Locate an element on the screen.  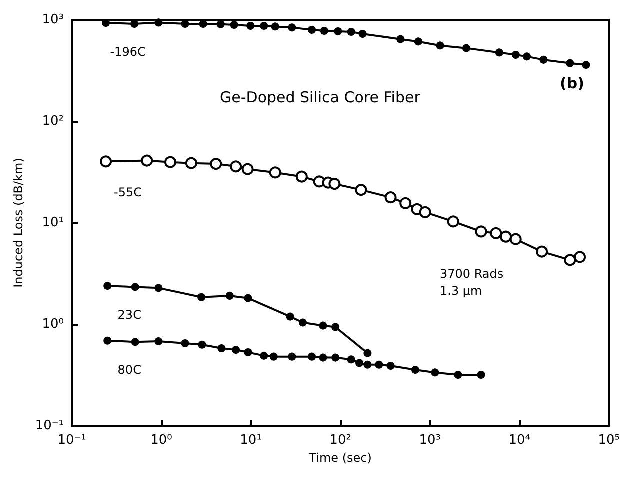
text: Ge-Doped Silica Core Fiber is located at coordinates (321, 97).